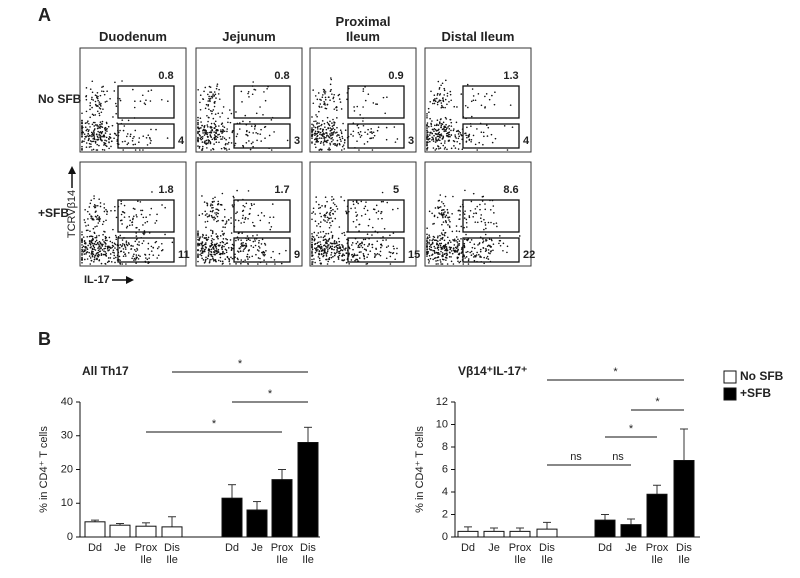 The image size is (800, 578). I want to click on x-tick-label: Dd, so click(95, 548).